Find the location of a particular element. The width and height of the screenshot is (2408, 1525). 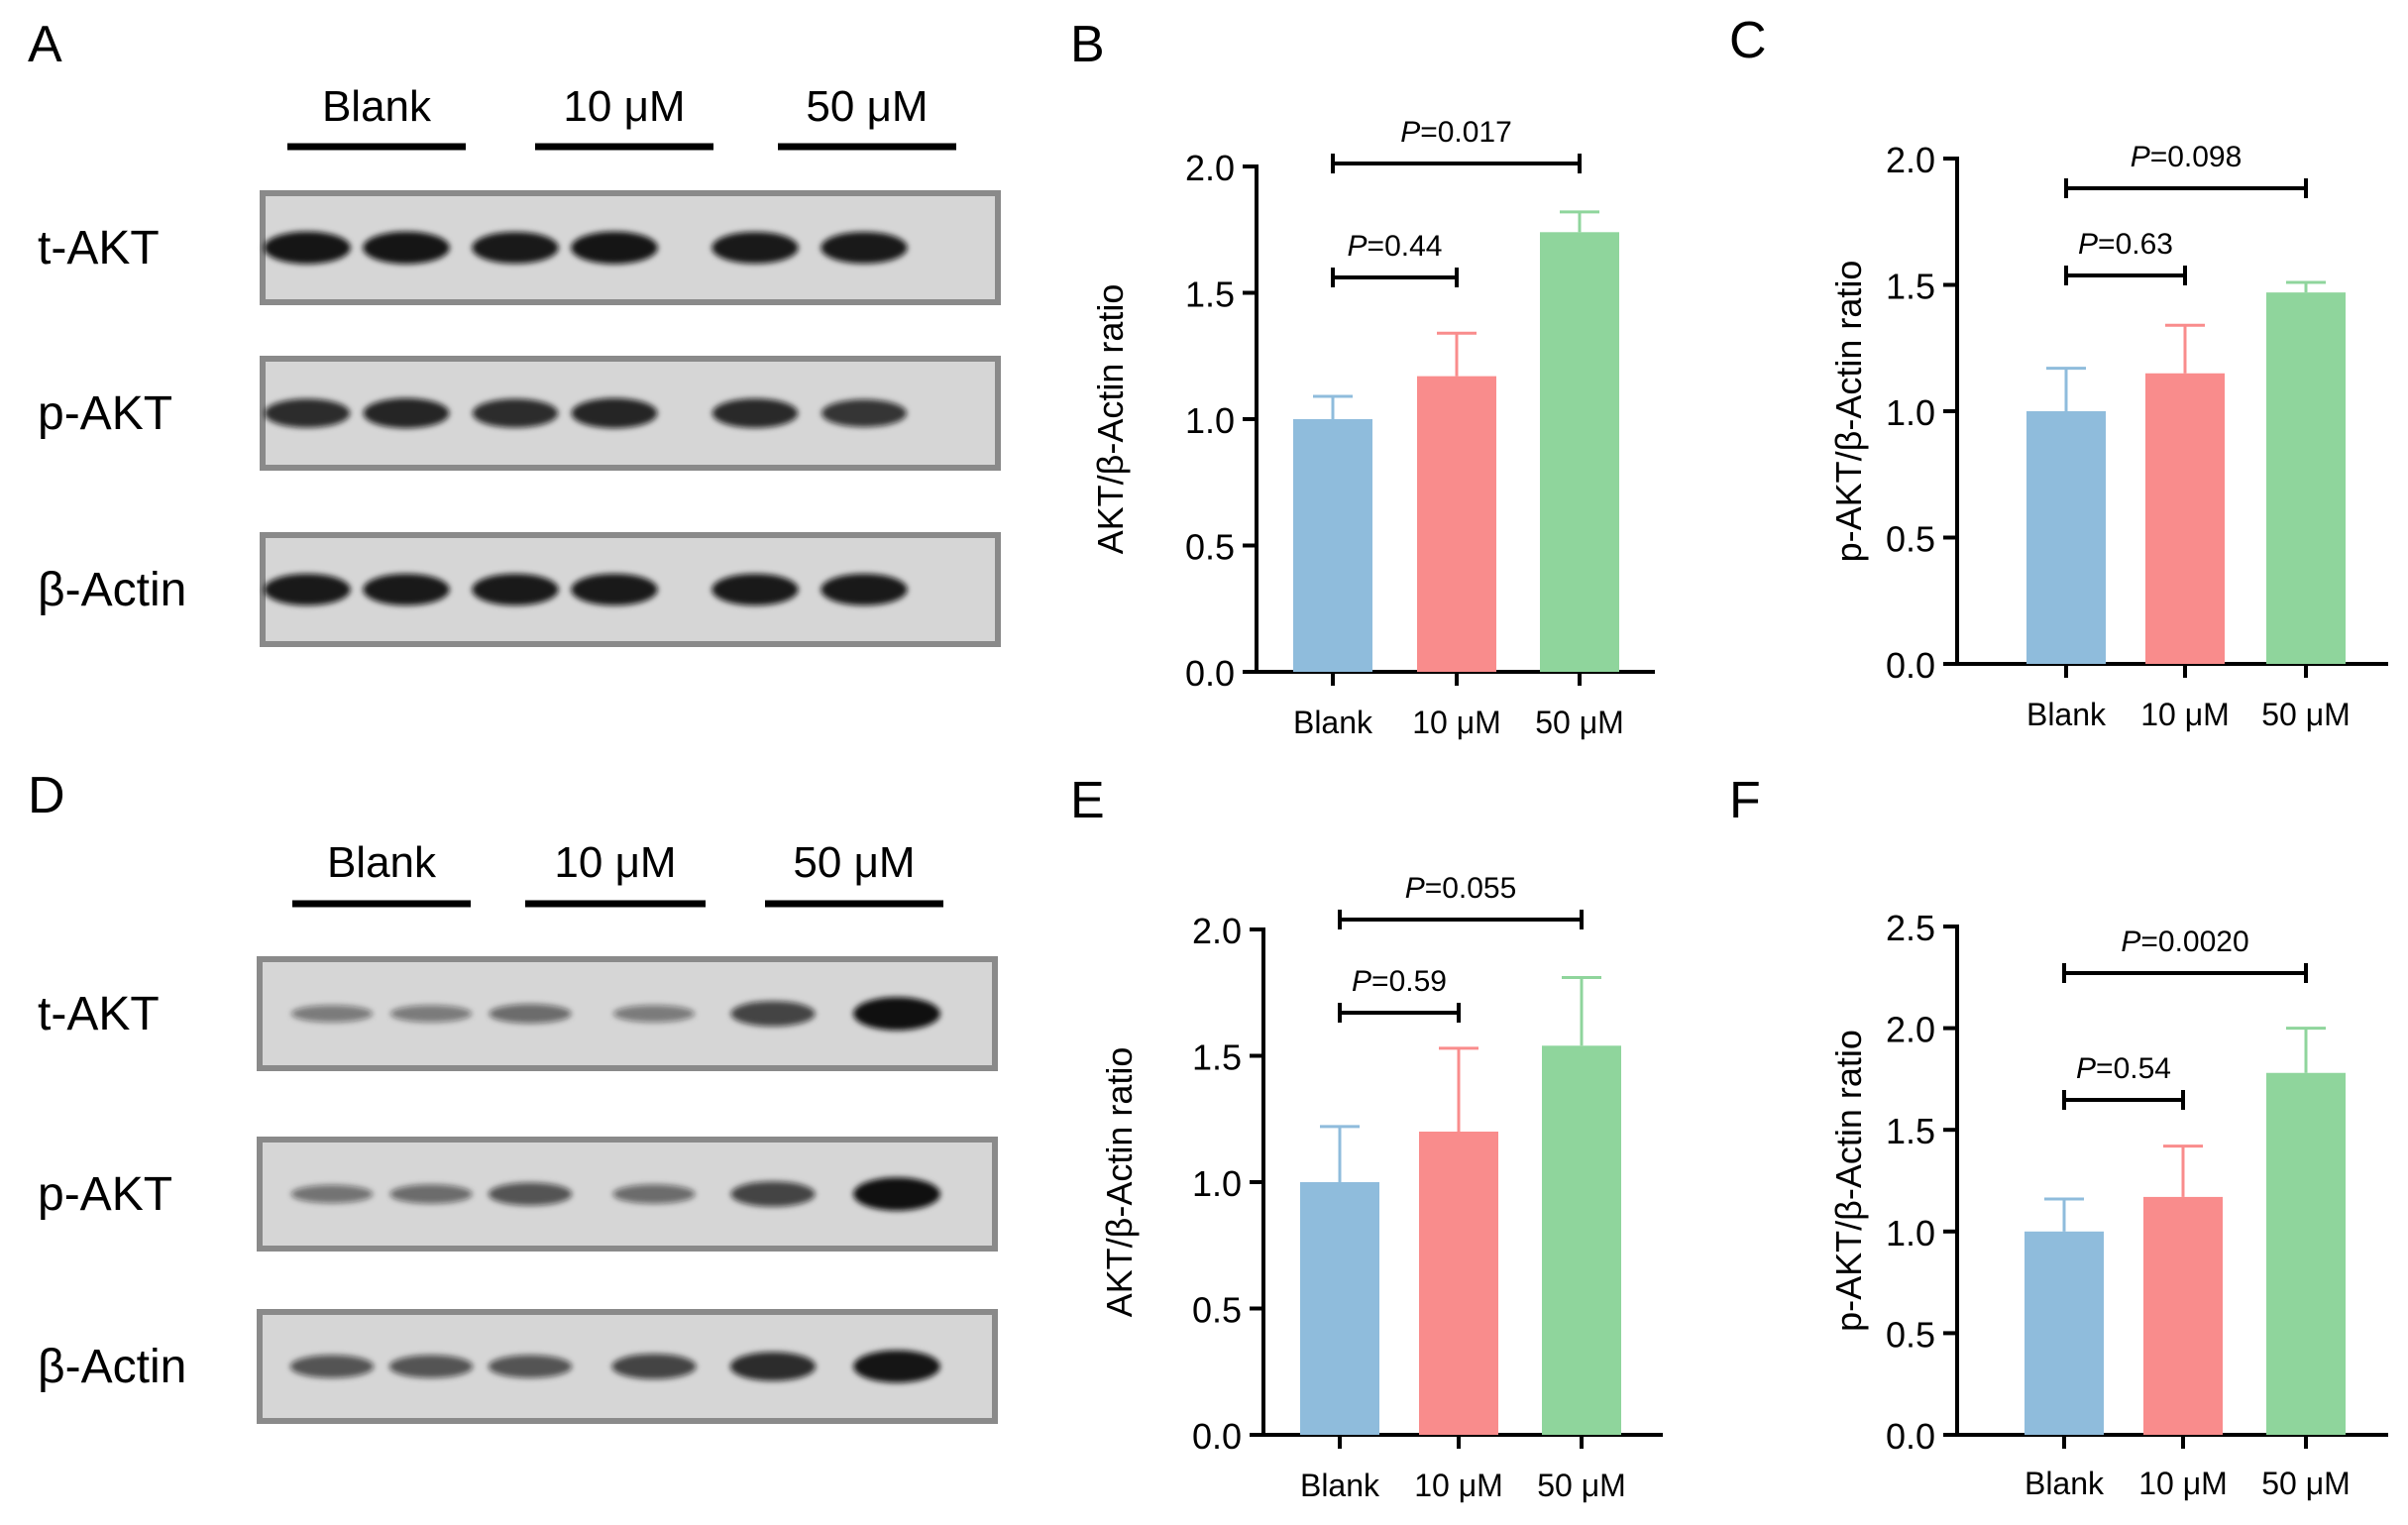

p-value-text: =0.54 is located at coordinates (2133, 1068).